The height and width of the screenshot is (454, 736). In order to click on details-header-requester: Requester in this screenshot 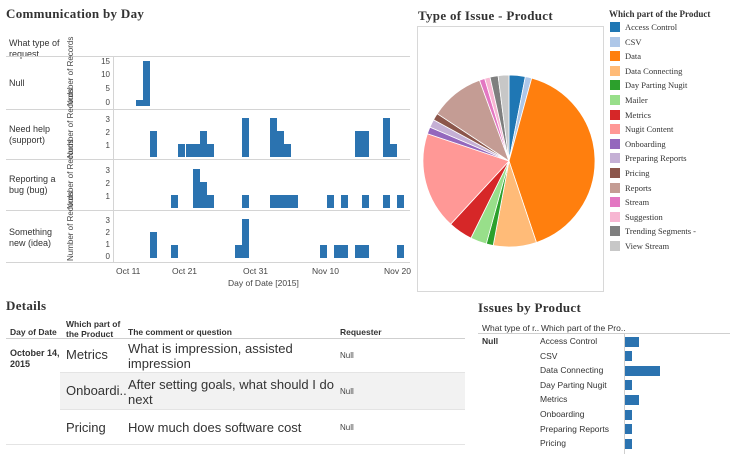, I will do `click(361, 332)`.